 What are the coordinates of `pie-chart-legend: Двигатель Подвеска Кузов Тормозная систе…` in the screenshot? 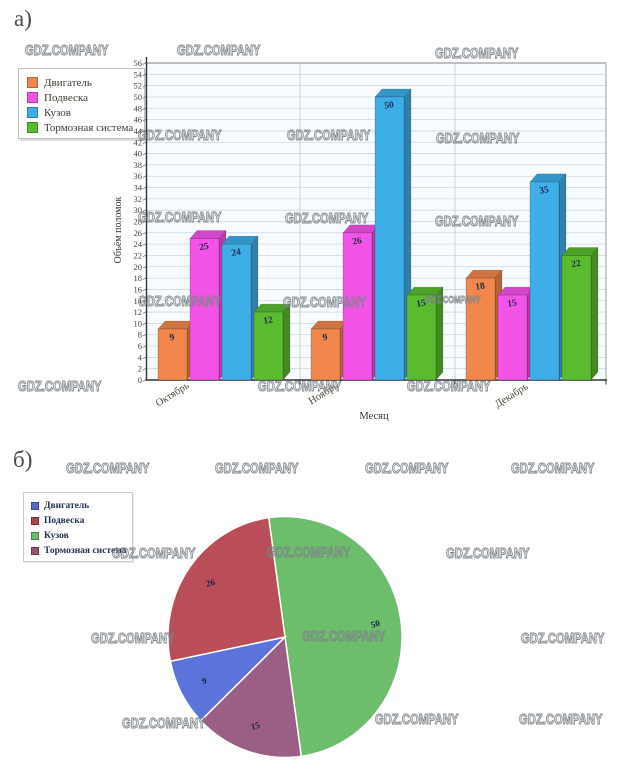 It's located at (78, 527).